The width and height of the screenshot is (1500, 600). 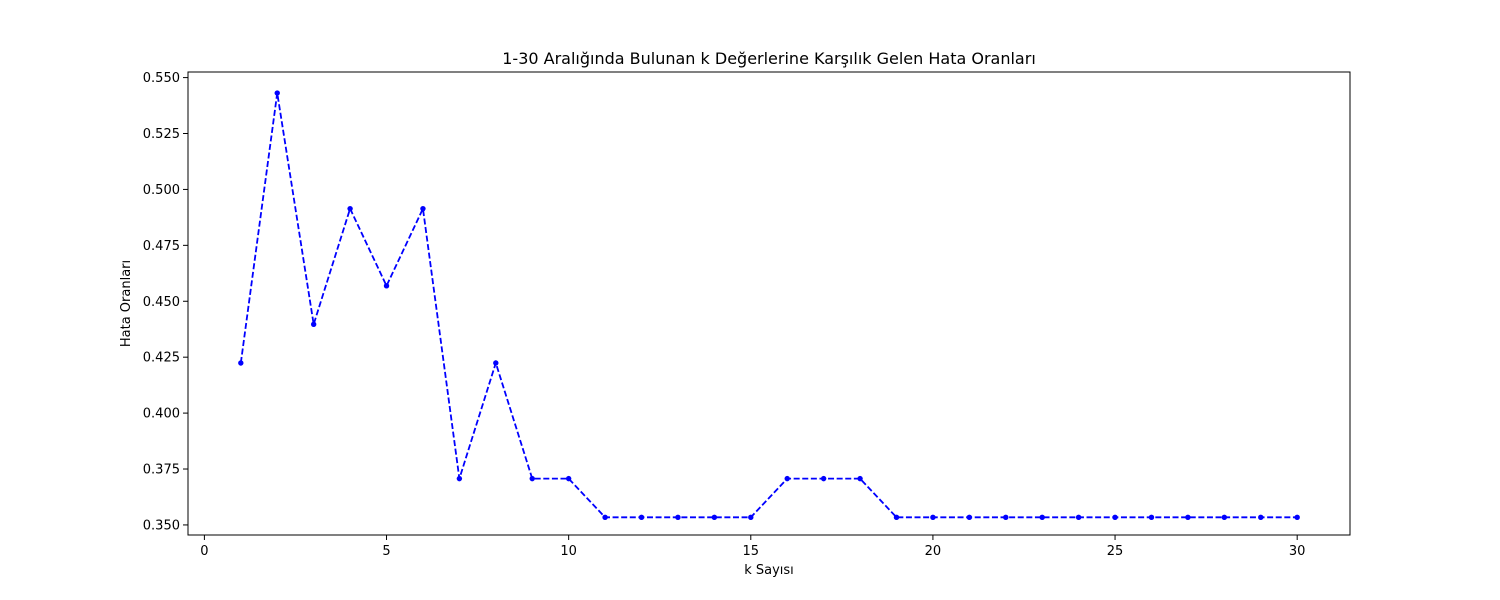 What do you see at coordinates (161, 78) in the screenshot?
I see `y-tick-label: 0.550` at bounding box center [161, 78].